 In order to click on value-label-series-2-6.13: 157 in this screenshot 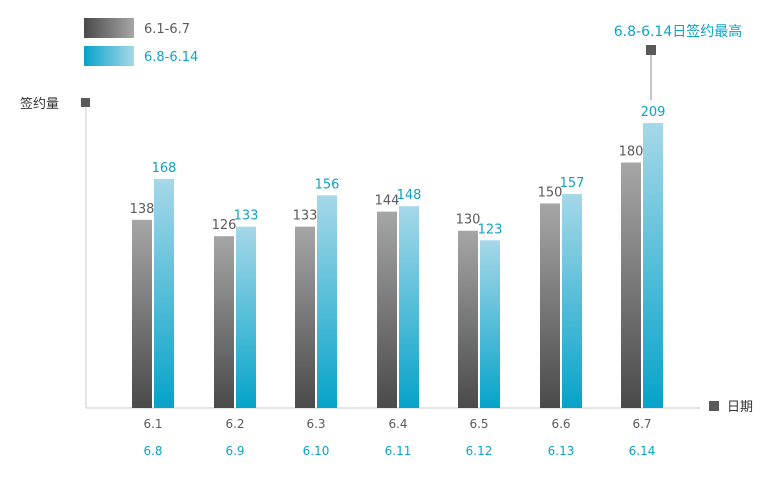, I will do `click(572, 183)`.